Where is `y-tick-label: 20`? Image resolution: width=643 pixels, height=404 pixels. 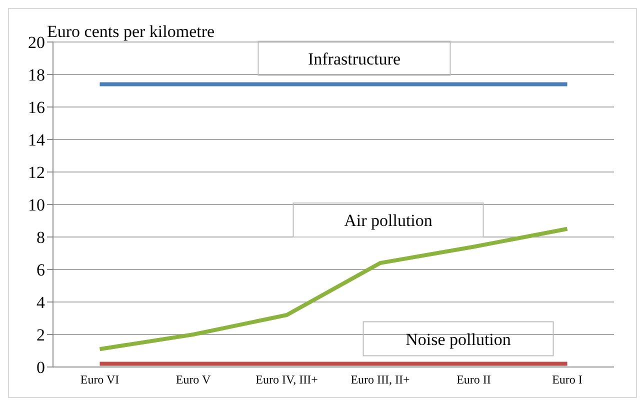 y-tick-label: 20 is located at coordinates (36, 42).